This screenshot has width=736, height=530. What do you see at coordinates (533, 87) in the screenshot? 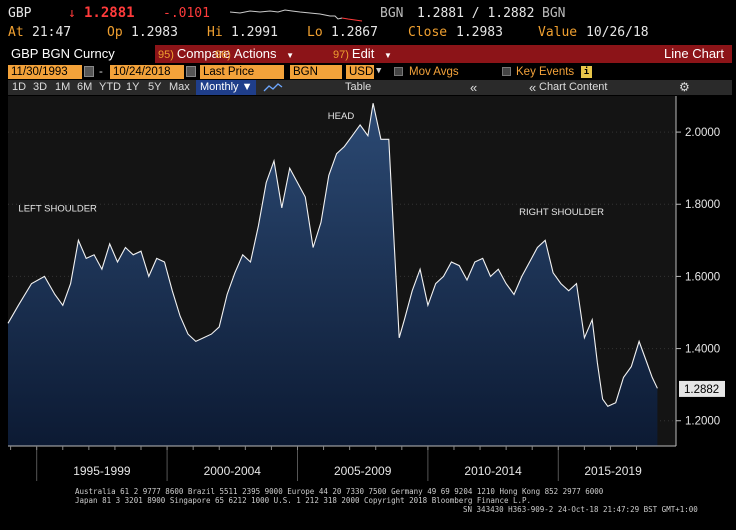
I see `expand-icon: «` at bounding box center [533, 87].